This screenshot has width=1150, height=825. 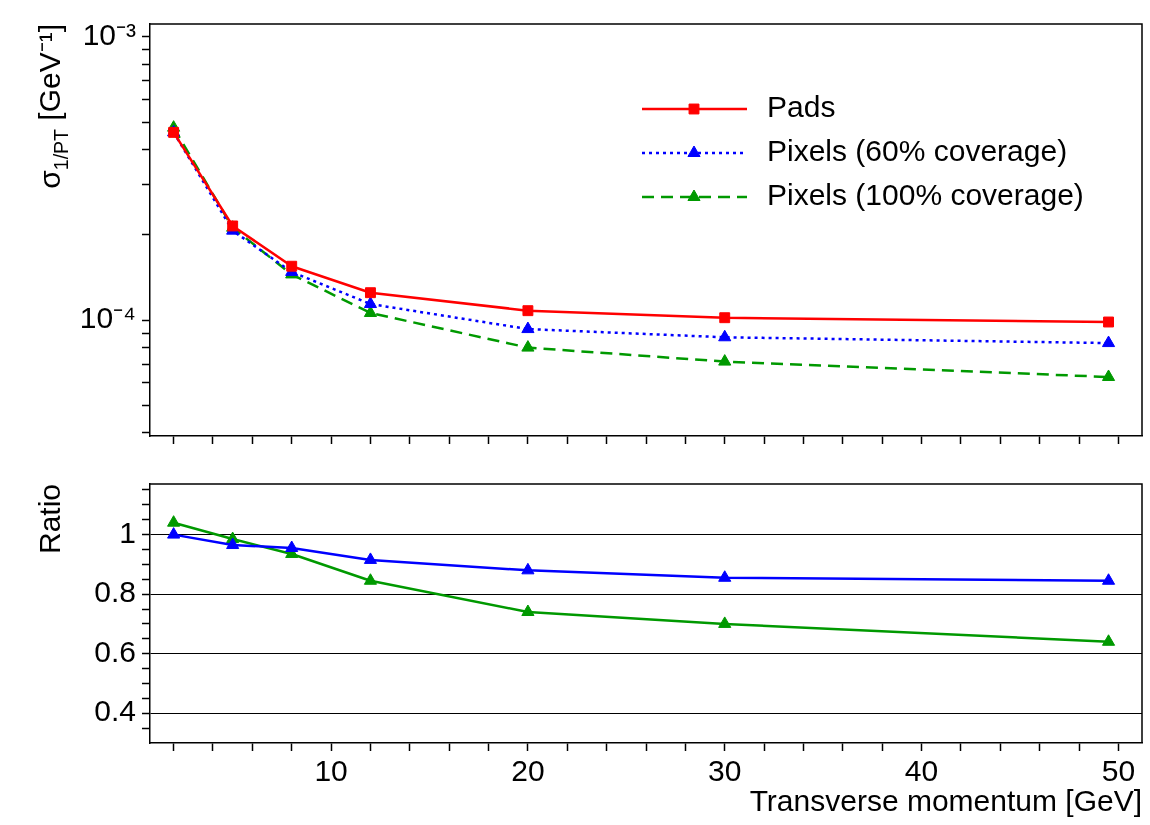 I want to click on y-tick-label: 0.4, so click(x=115, y=711).